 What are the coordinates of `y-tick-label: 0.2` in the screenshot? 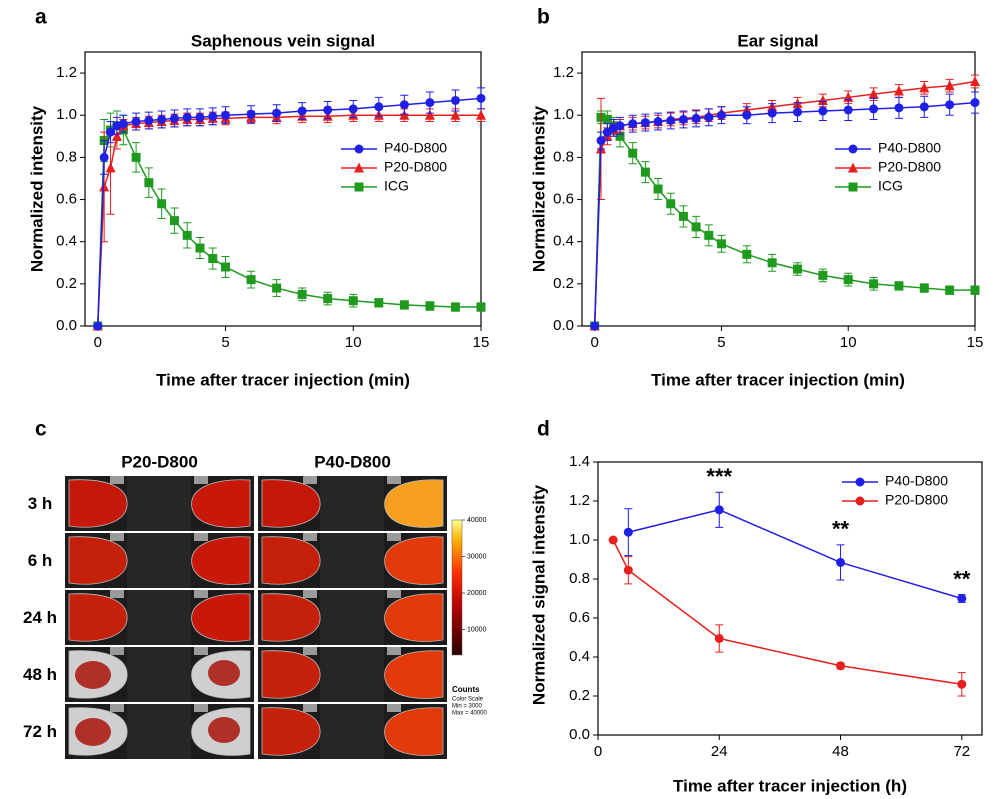 It's located at (66, 283).